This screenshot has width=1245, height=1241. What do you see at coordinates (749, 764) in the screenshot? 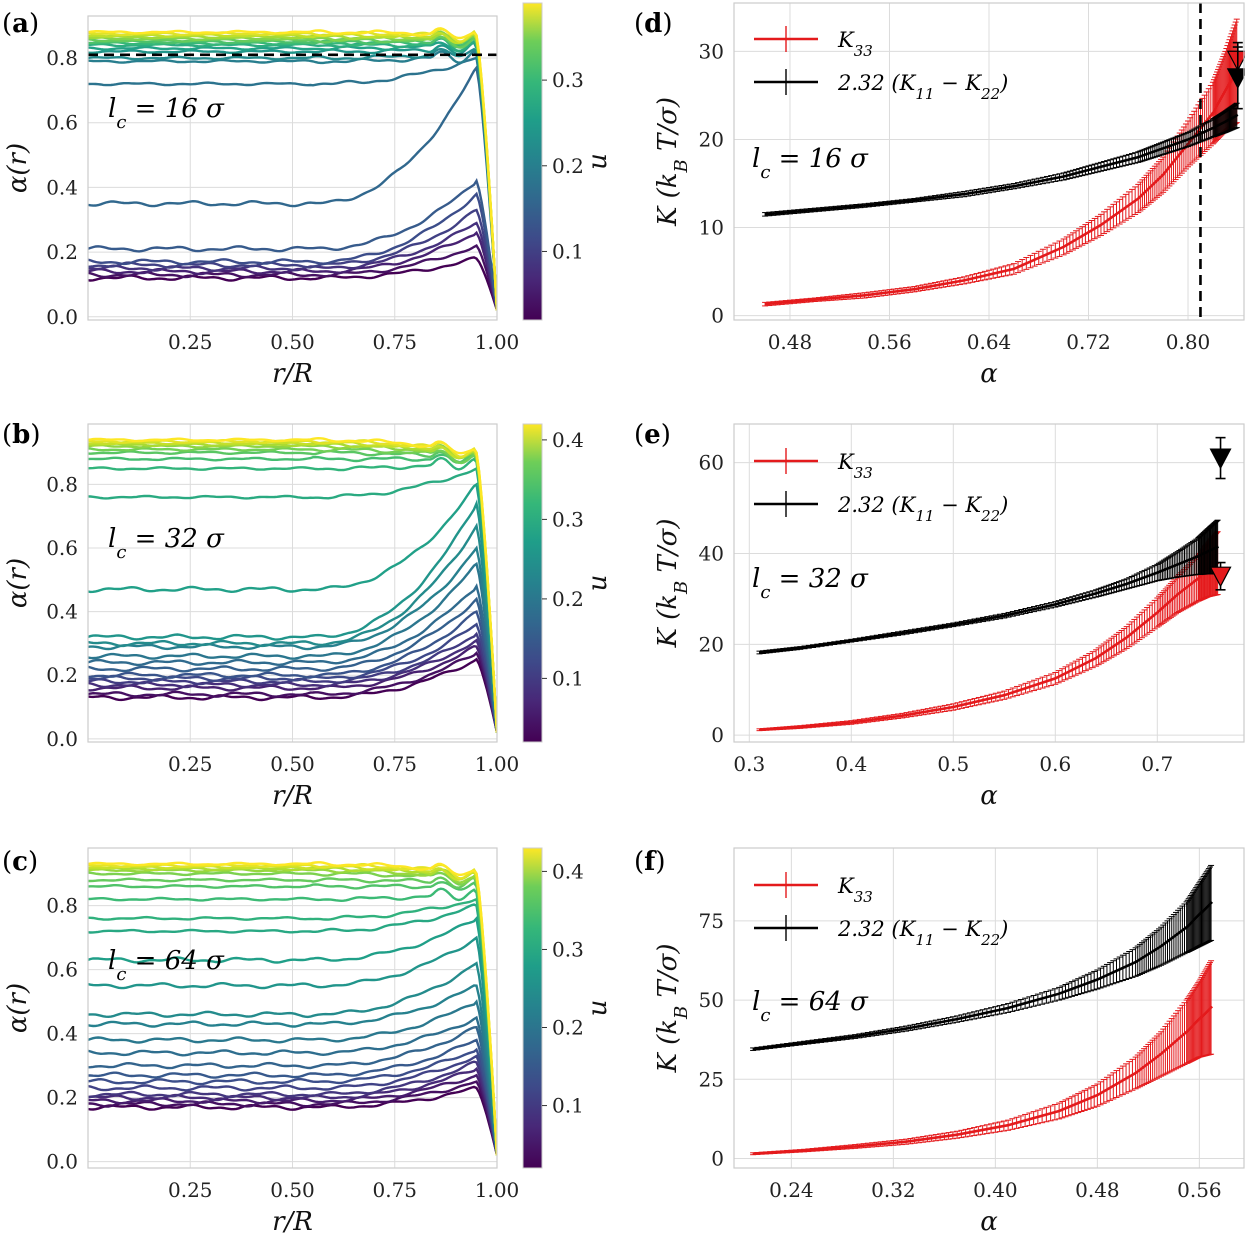
I see `x-tick-label: 0.3` at bounding box center [749, 764].